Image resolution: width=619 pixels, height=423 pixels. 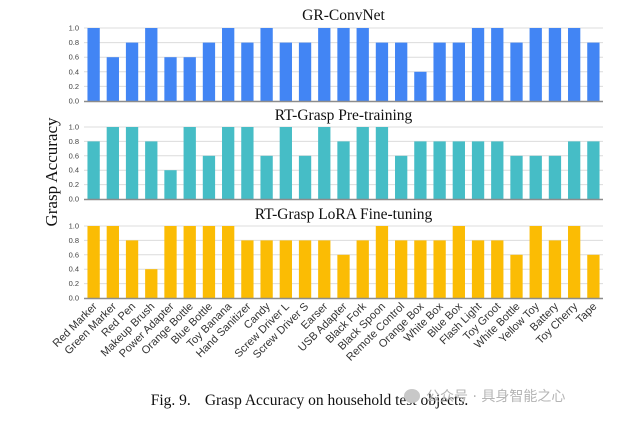 What do you see at coordinates (247, 71) in the screenshot?
I see `bar-hand-sanitizer` at bounding box center [247, 71].